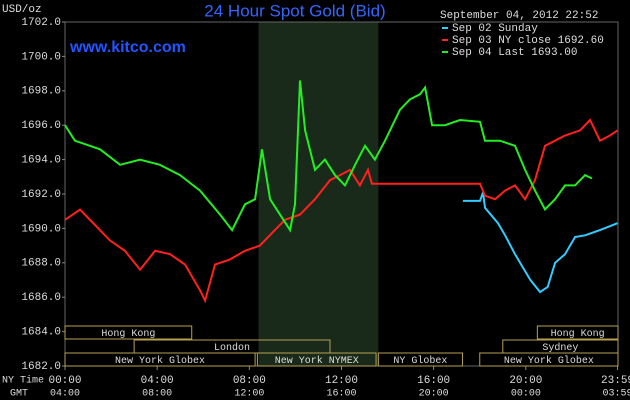  What do you see at coordinates (526, 394) in the screenshot?
I see `gmt-tick-label: 00:00` at bounding box center [526, 394].